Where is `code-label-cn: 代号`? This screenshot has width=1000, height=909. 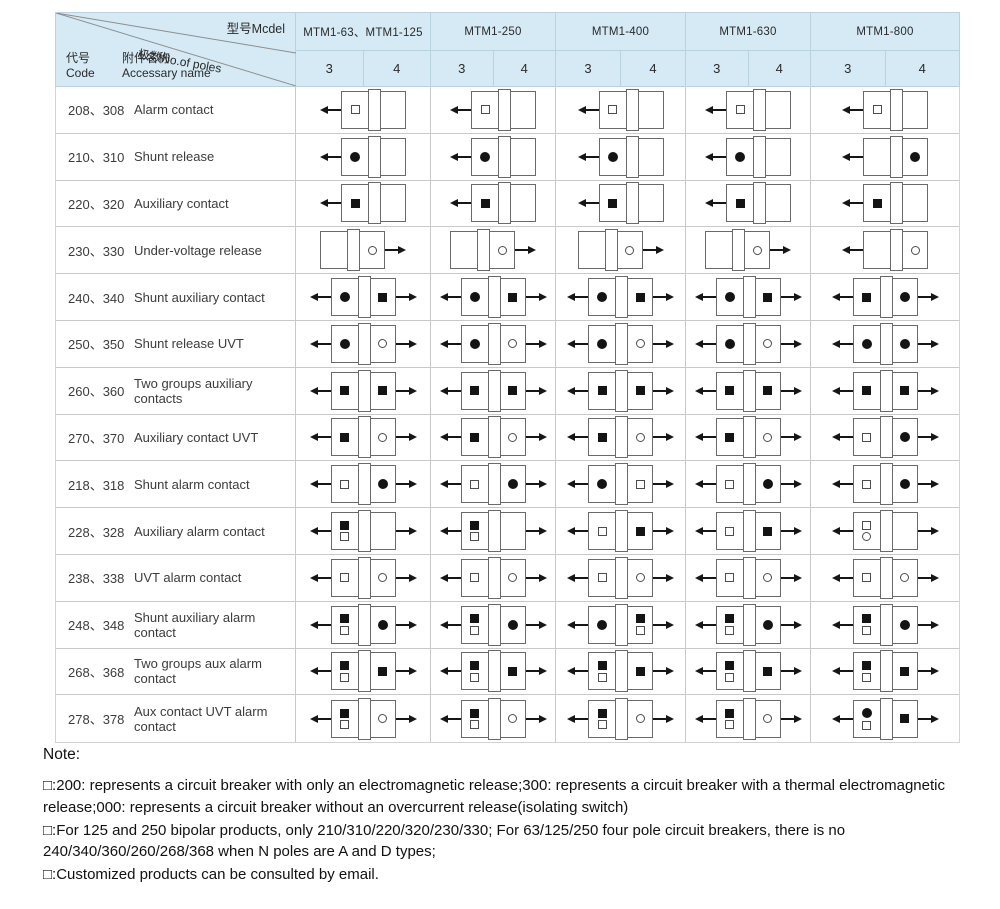 code-label-cn: 代号 is located at coordinates (78, 57).